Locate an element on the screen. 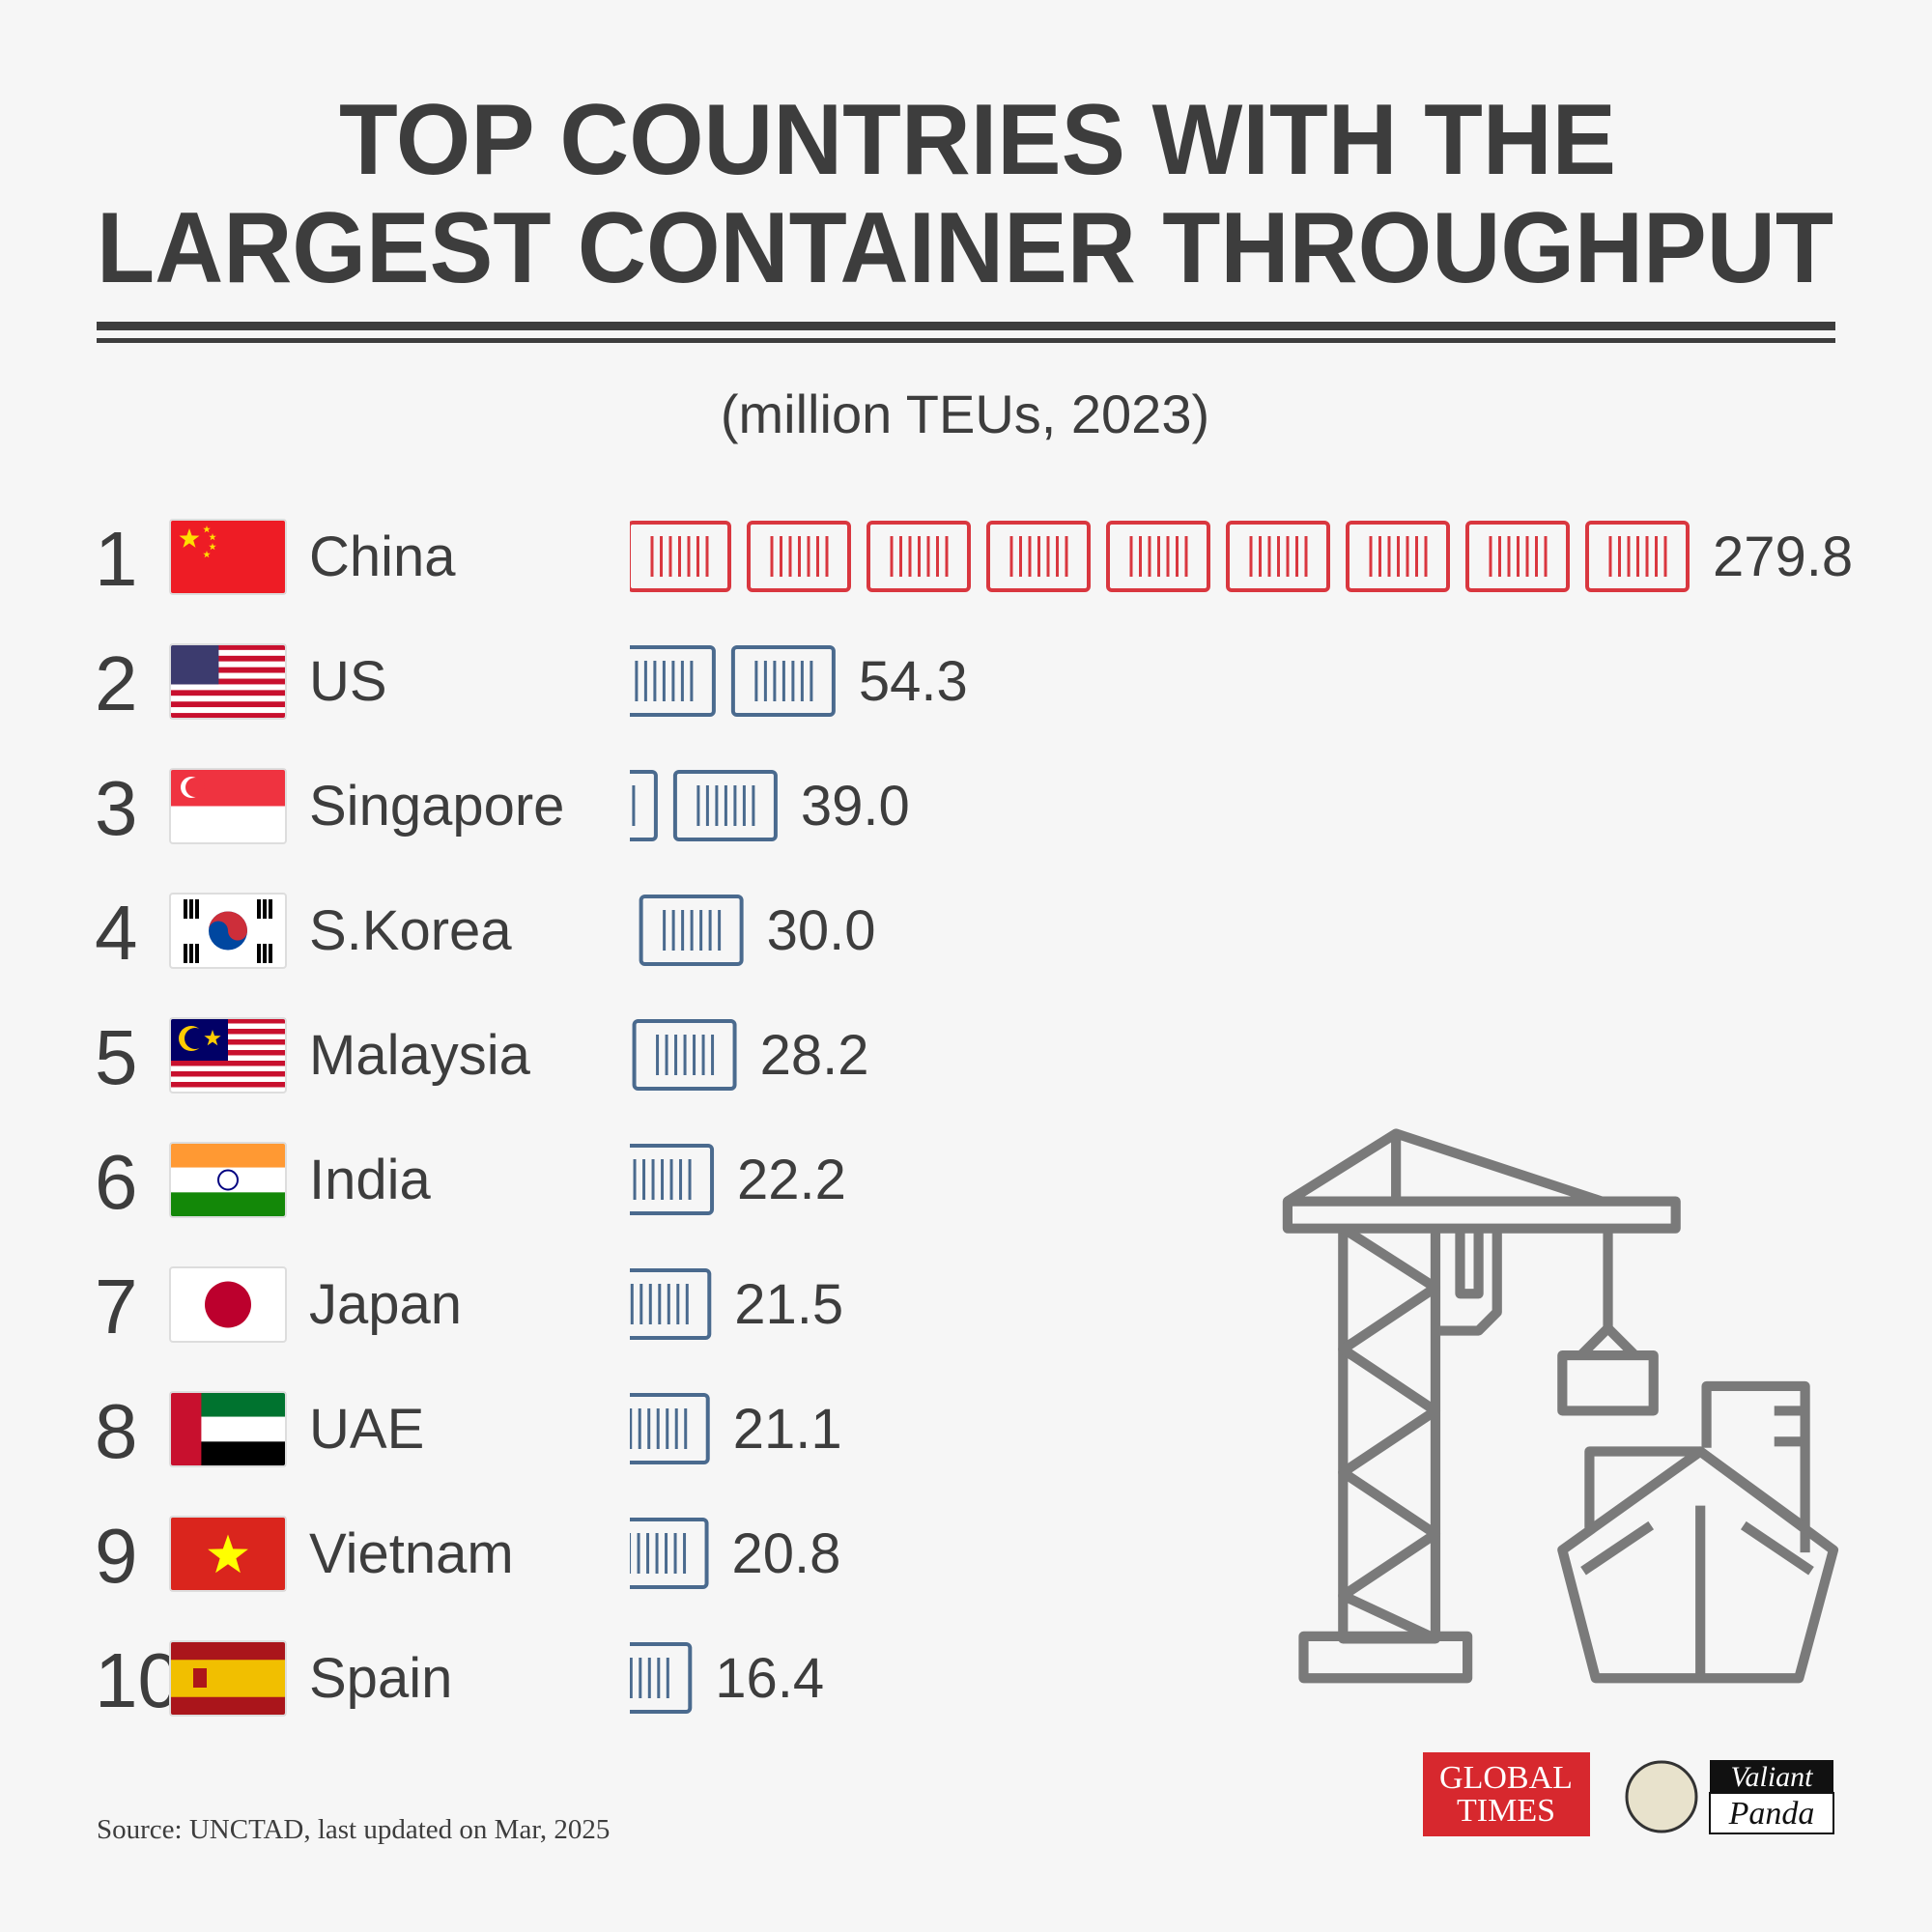 The width and height of the screenshot is (1932, 1932). rank: 4 is located at coordinates (116, 933).